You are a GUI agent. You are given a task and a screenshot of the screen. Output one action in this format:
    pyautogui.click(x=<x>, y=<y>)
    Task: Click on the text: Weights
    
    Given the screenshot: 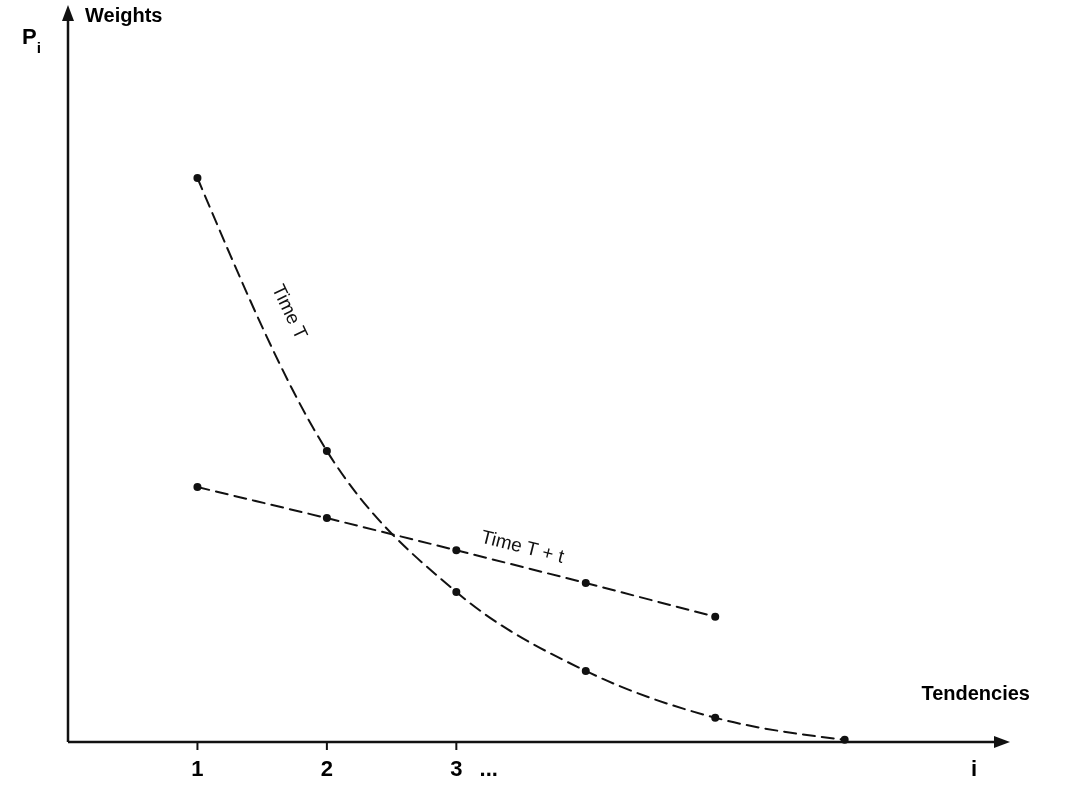 What is the action you would take?
    pyautogui.click(x=124, y=15)
    